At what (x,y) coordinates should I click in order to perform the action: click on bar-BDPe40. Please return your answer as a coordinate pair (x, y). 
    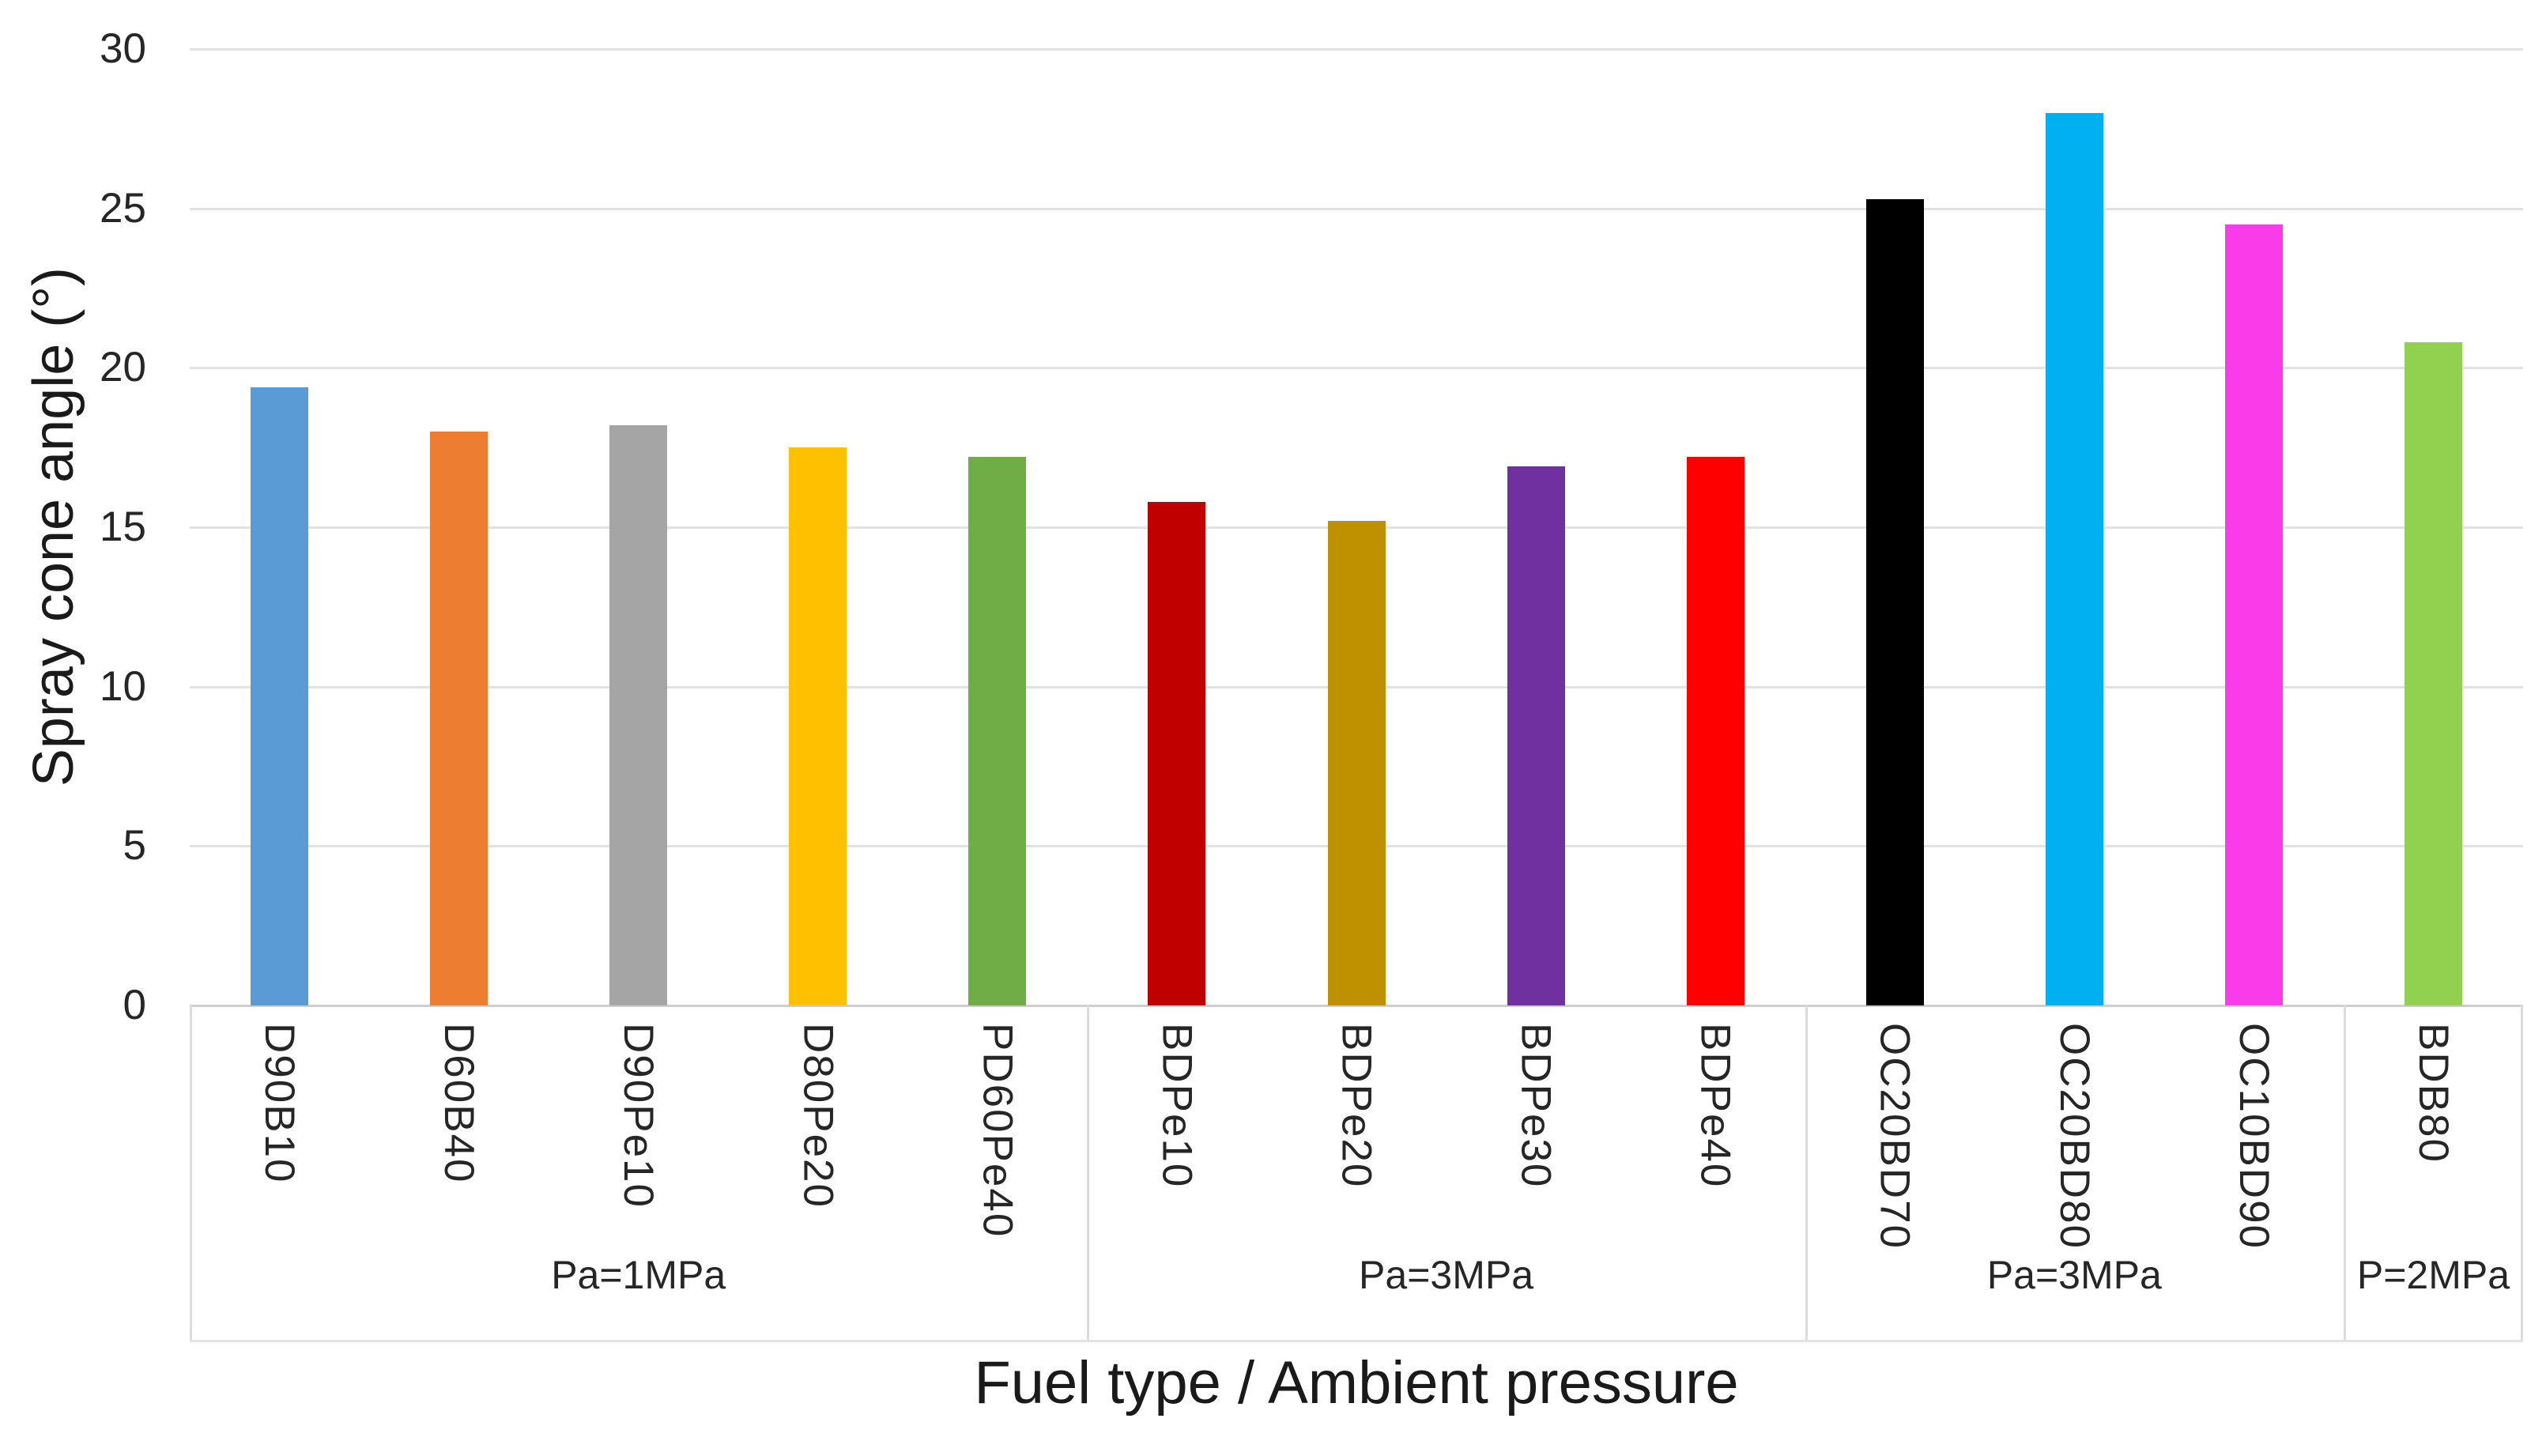
    Looking at the image, I should click on (1715, 731).